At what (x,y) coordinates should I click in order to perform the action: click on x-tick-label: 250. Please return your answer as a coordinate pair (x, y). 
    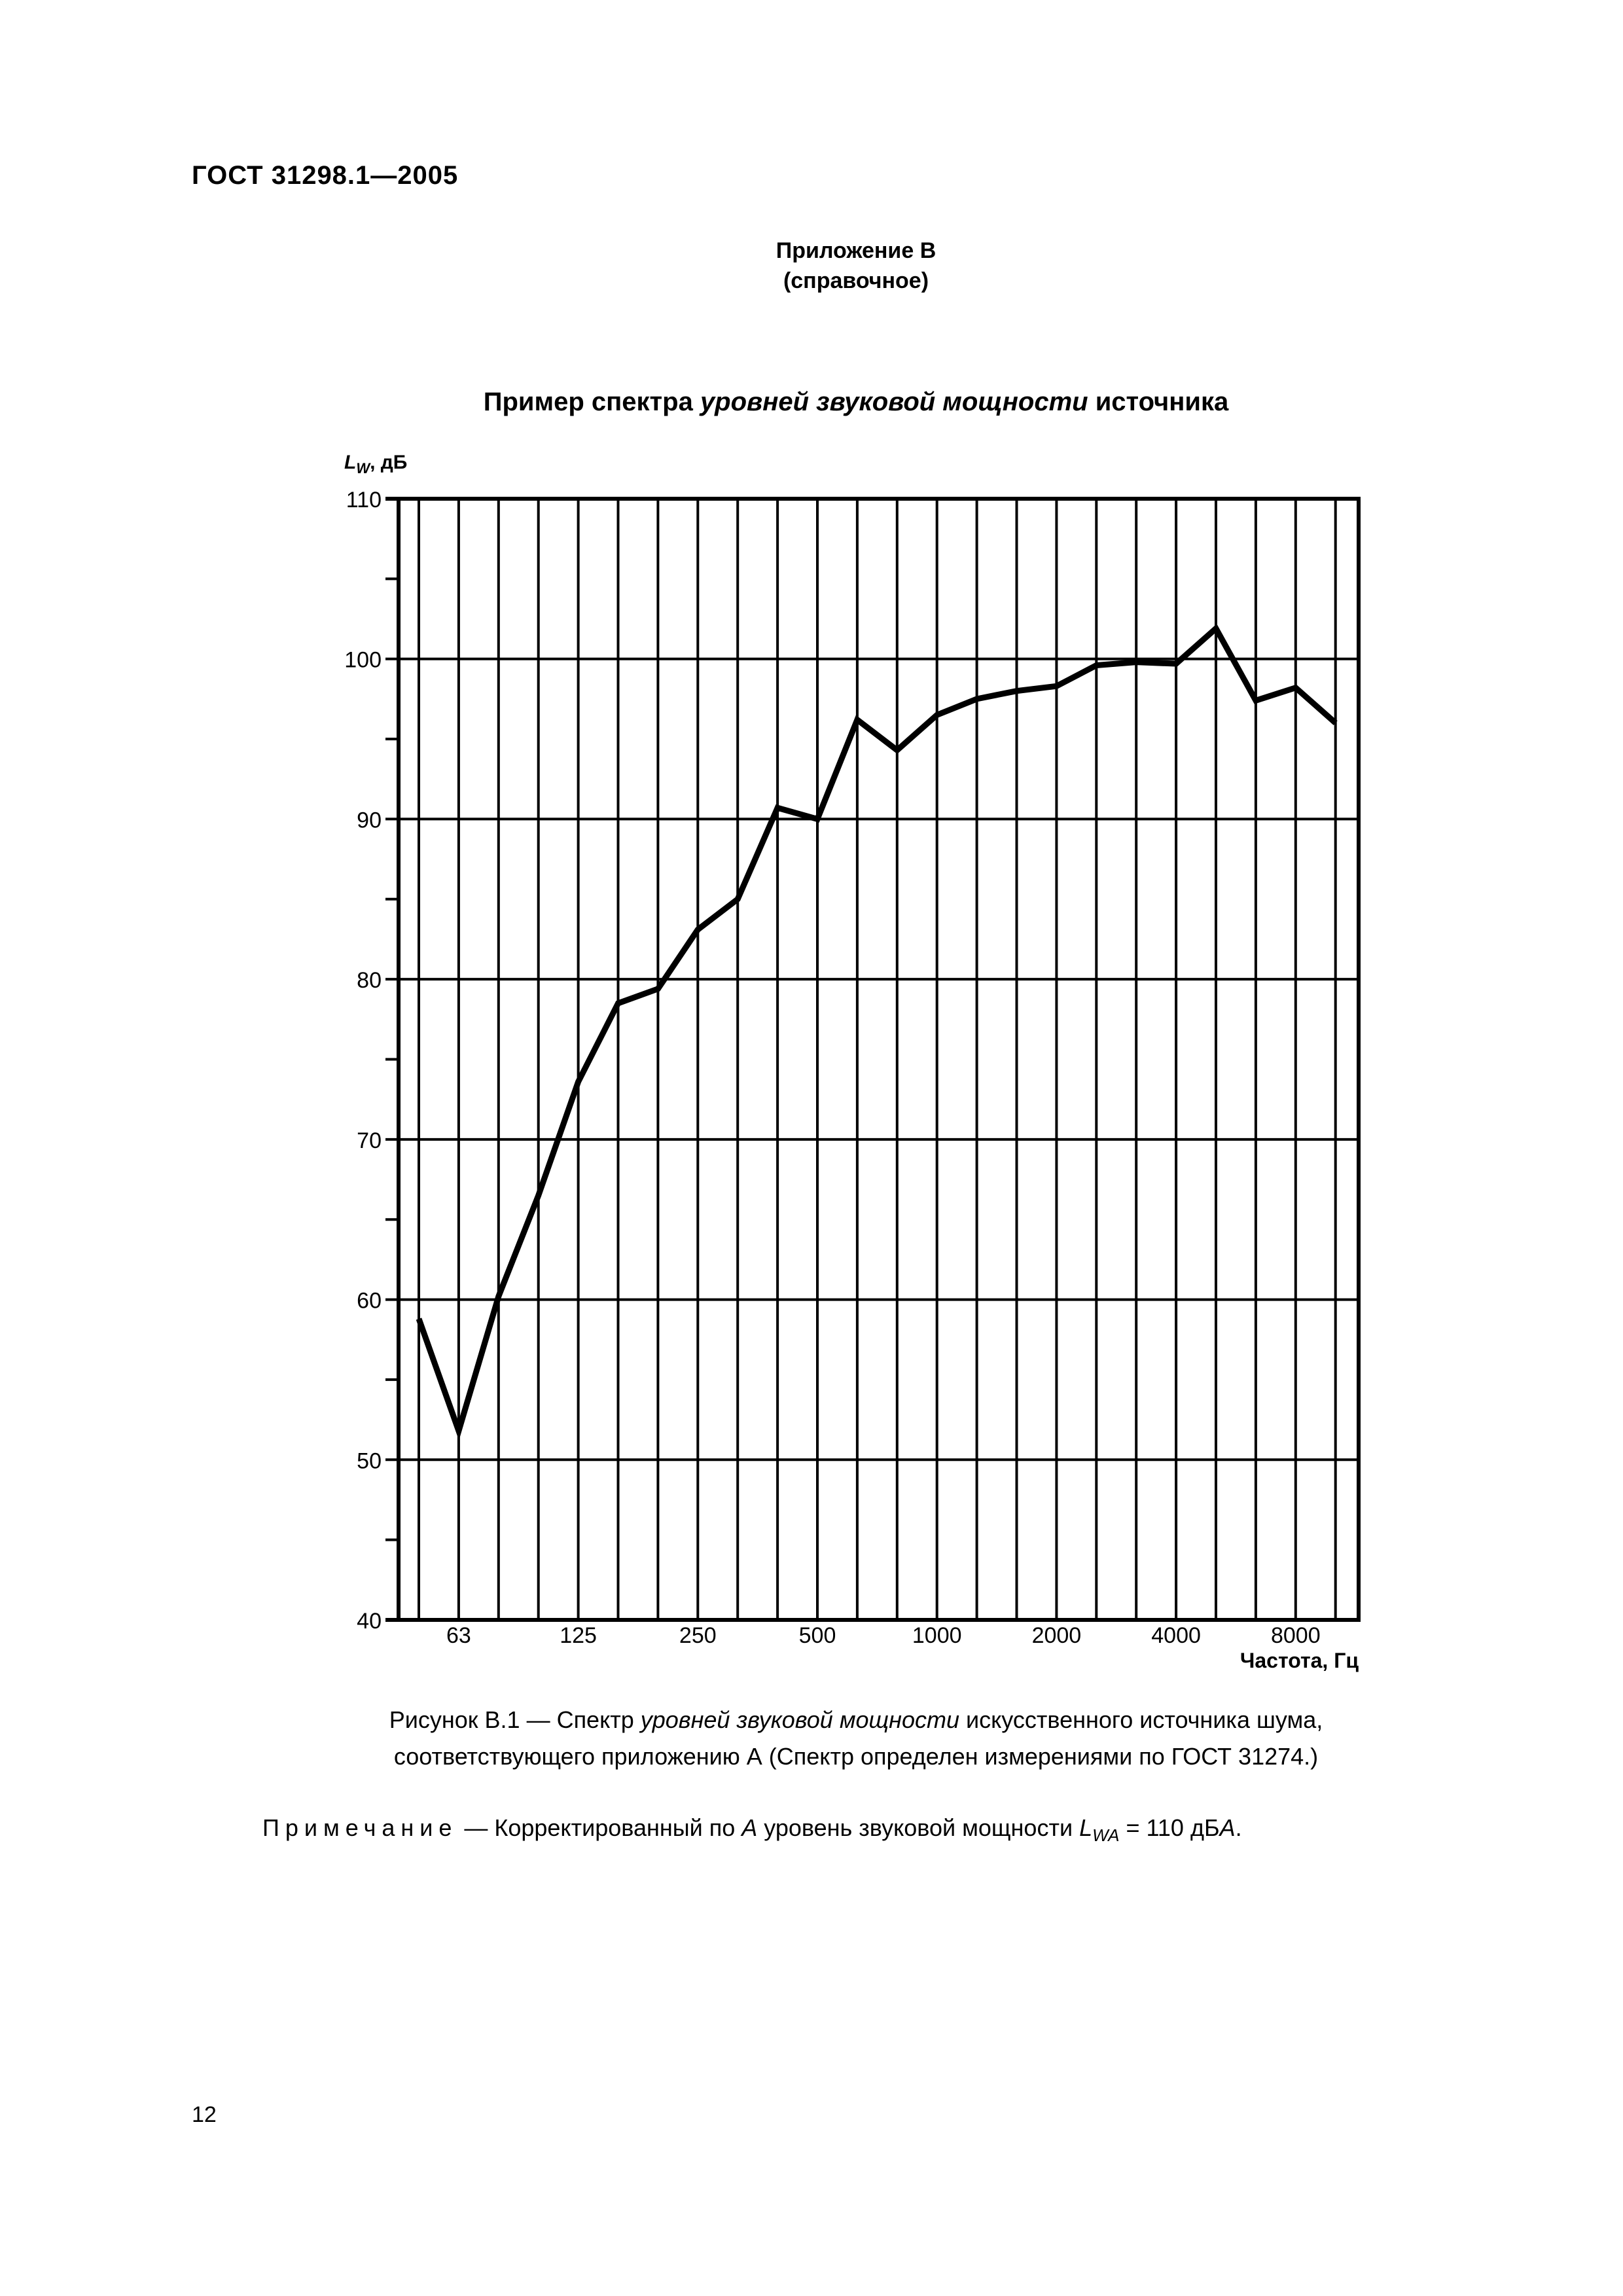
    Looking at the image, I should click on (698, 1635).